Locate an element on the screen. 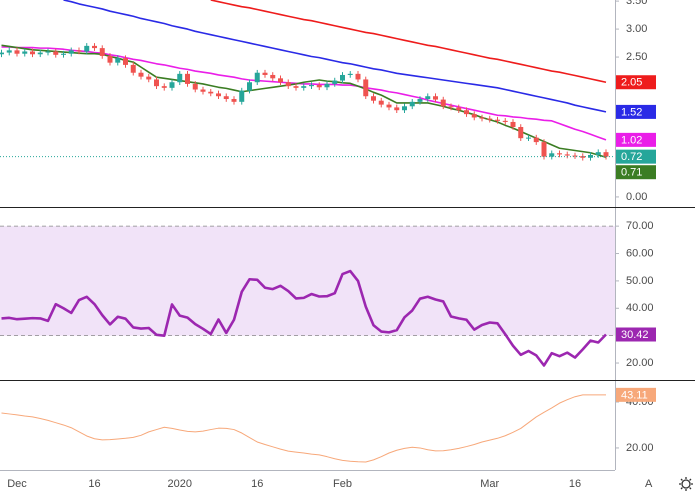 The width and height of the screenshot is (695, 498). y-tick-label: 3.50 is located at coordinates (636, 3).